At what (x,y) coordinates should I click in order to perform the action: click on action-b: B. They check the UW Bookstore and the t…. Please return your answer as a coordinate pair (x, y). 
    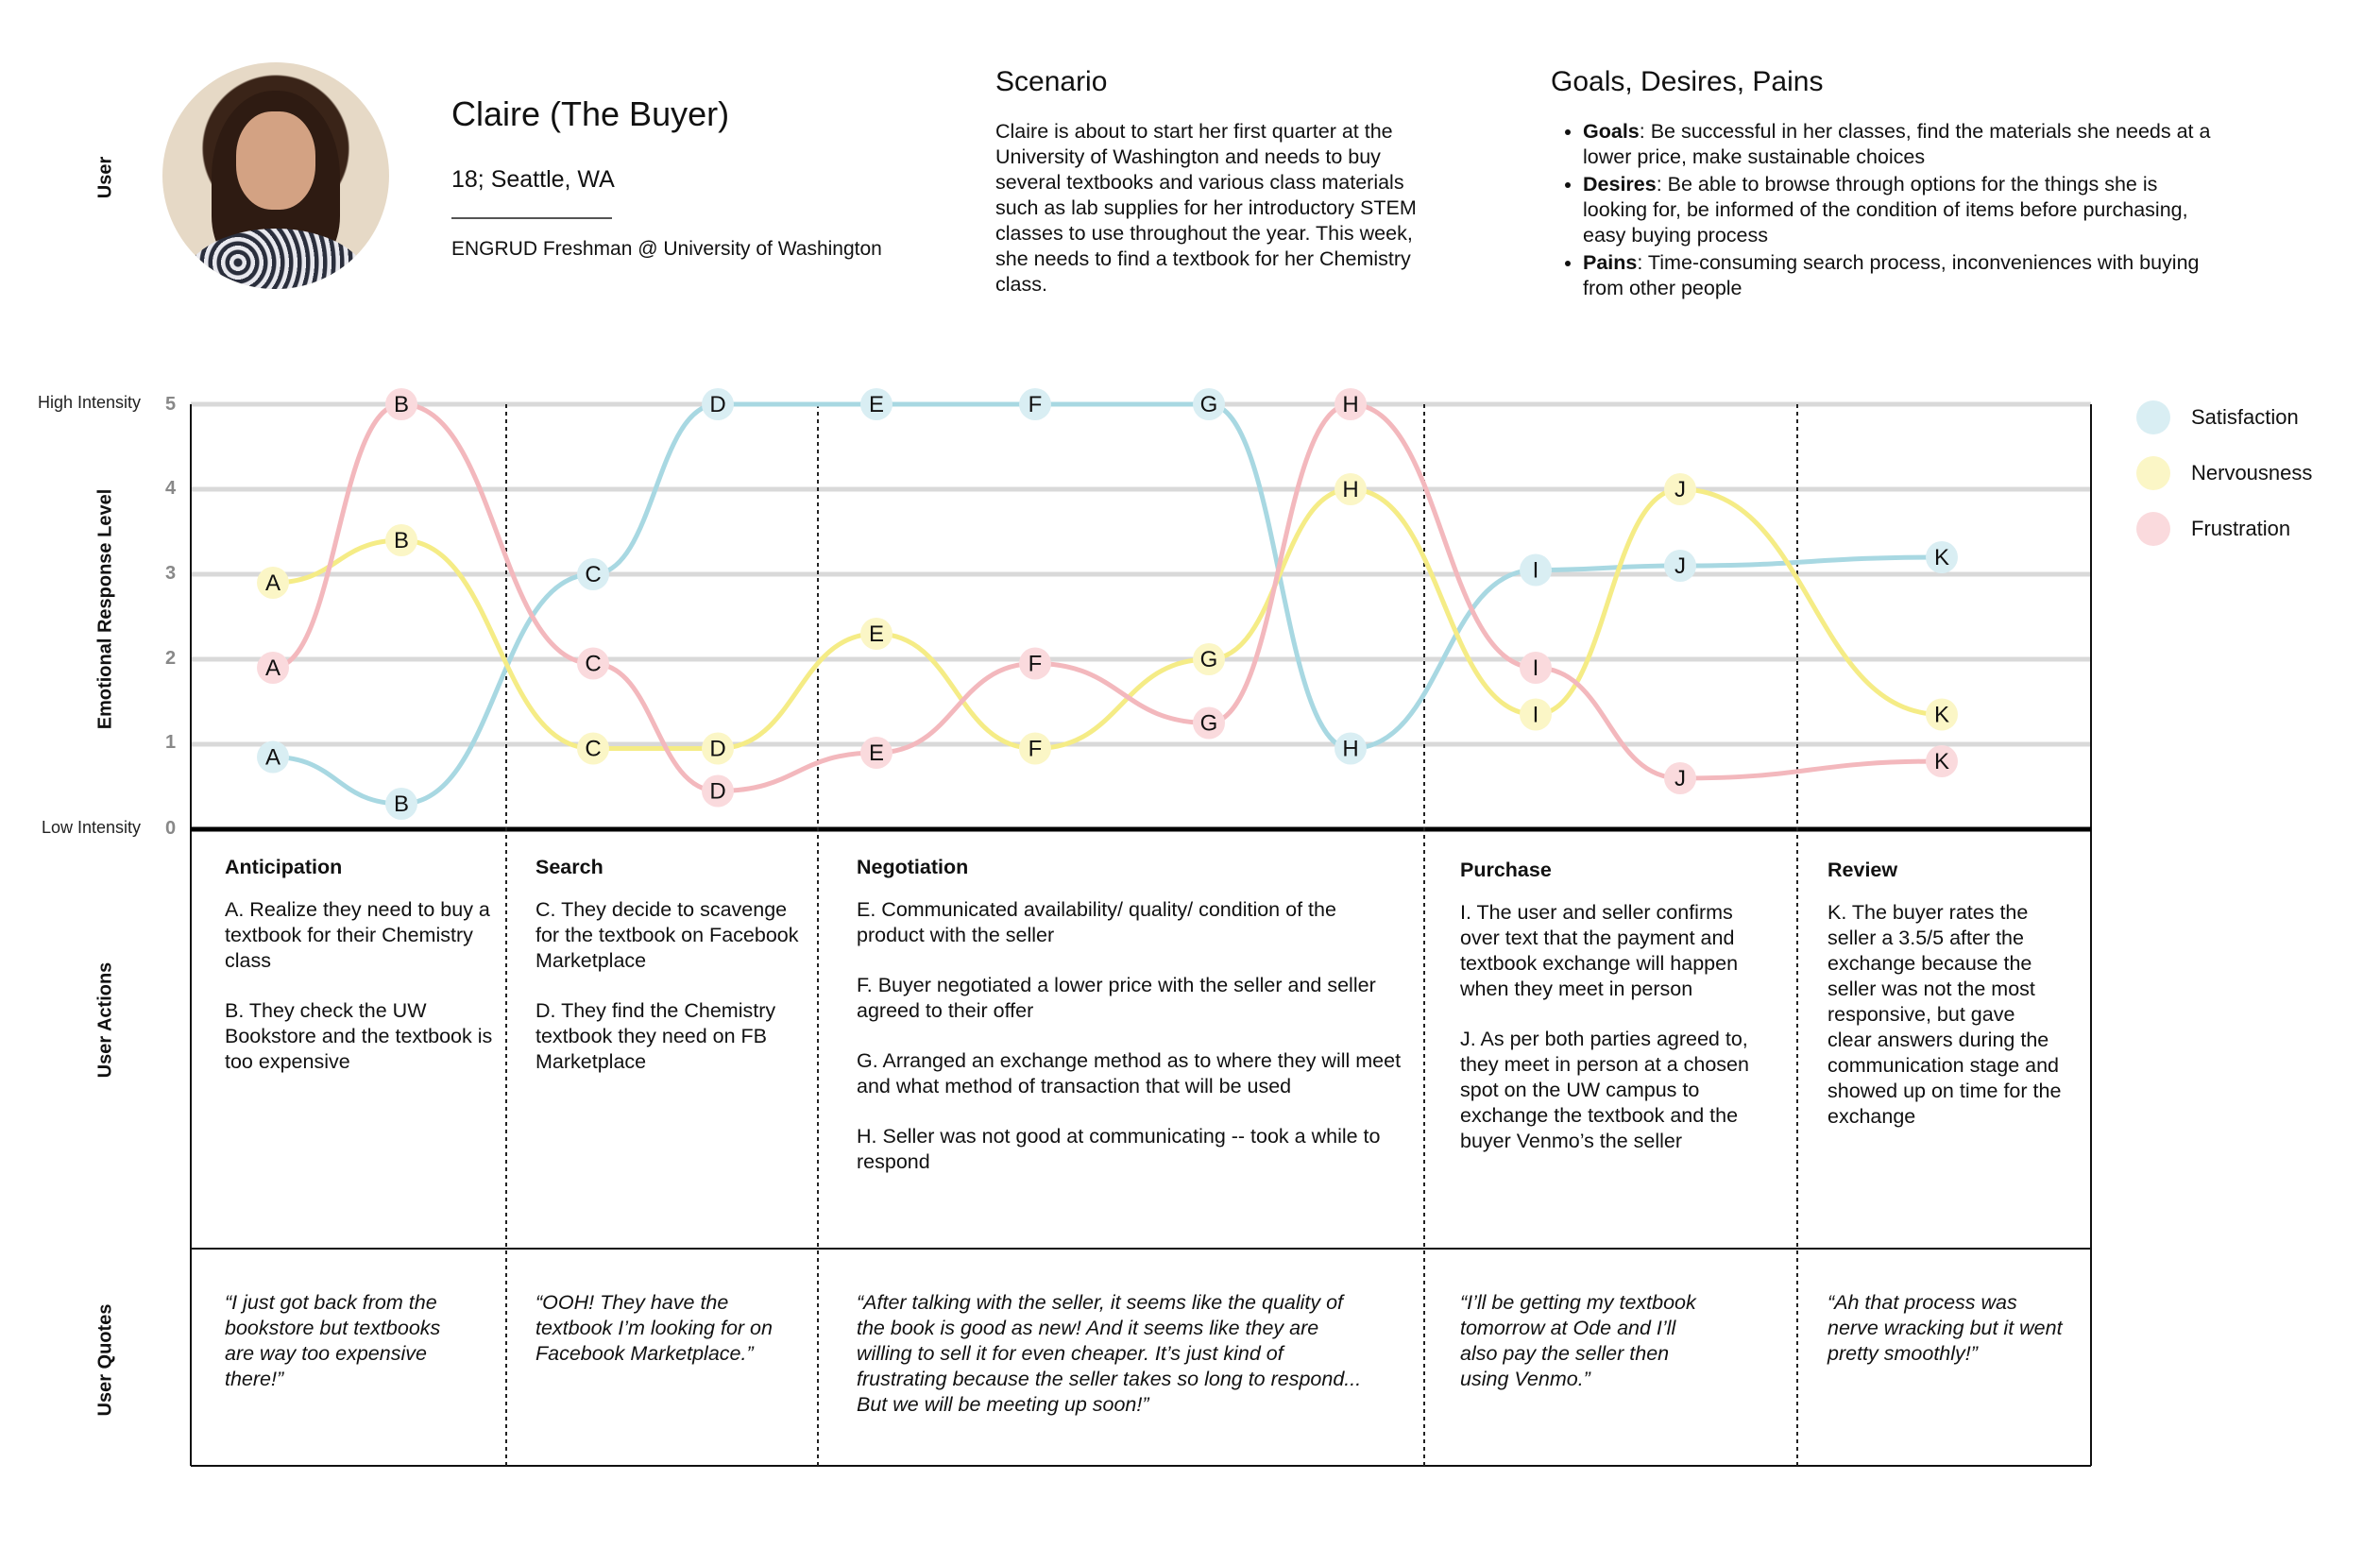
    Looking at the image, I should click on (359, 1036).